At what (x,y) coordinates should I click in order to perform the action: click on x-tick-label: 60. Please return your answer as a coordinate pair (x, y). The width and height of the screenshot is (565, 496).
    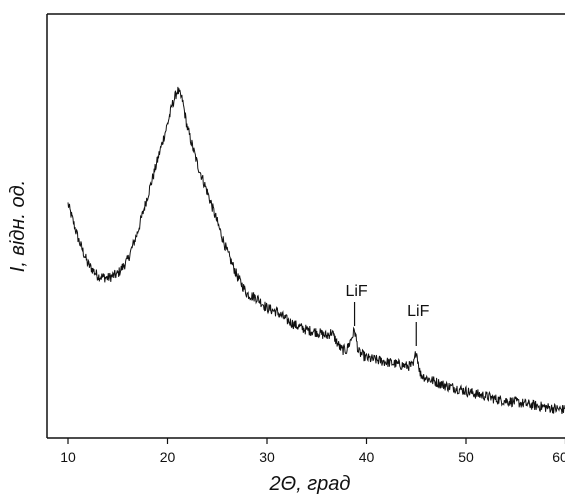
    Looking at the image, I should click on (558, 457).